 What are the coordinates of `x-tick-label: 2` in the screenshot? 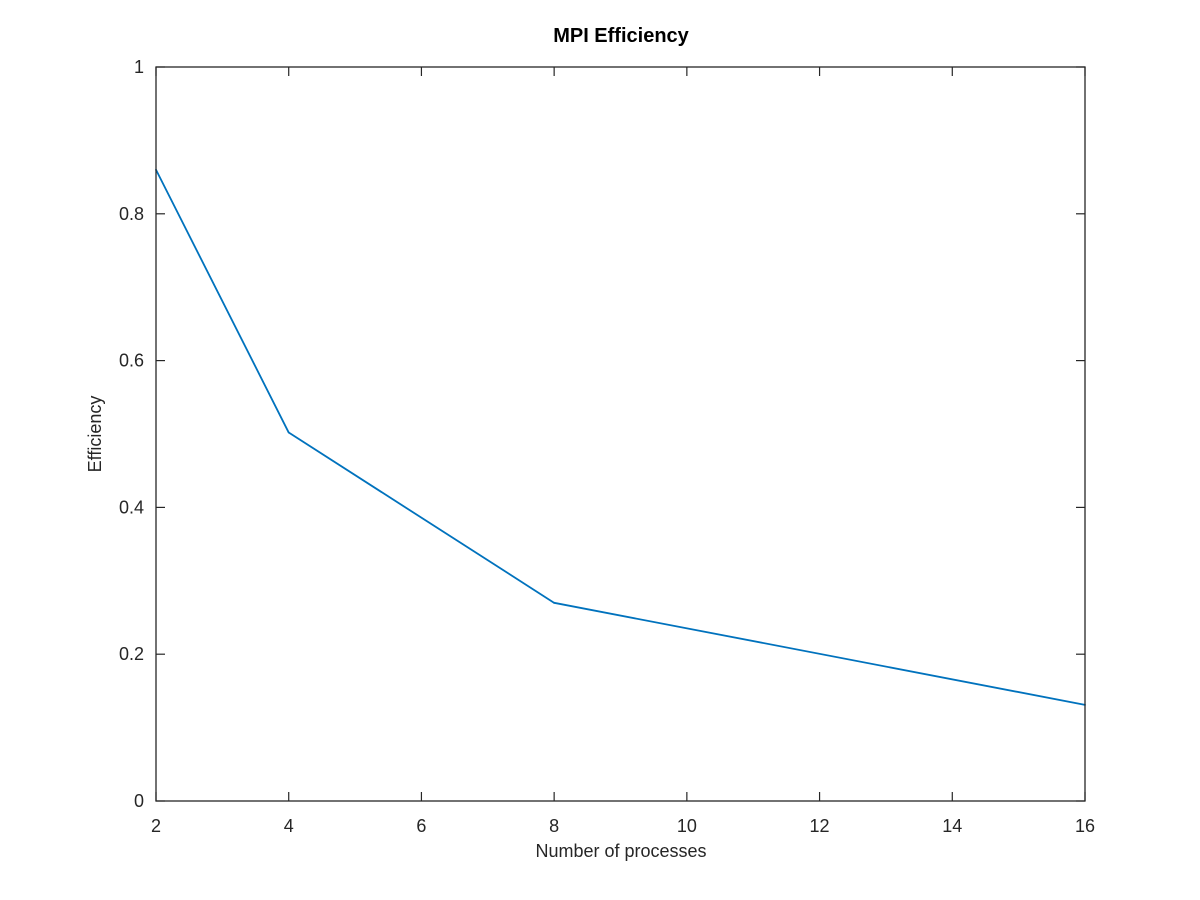 It's located at (156, 826).